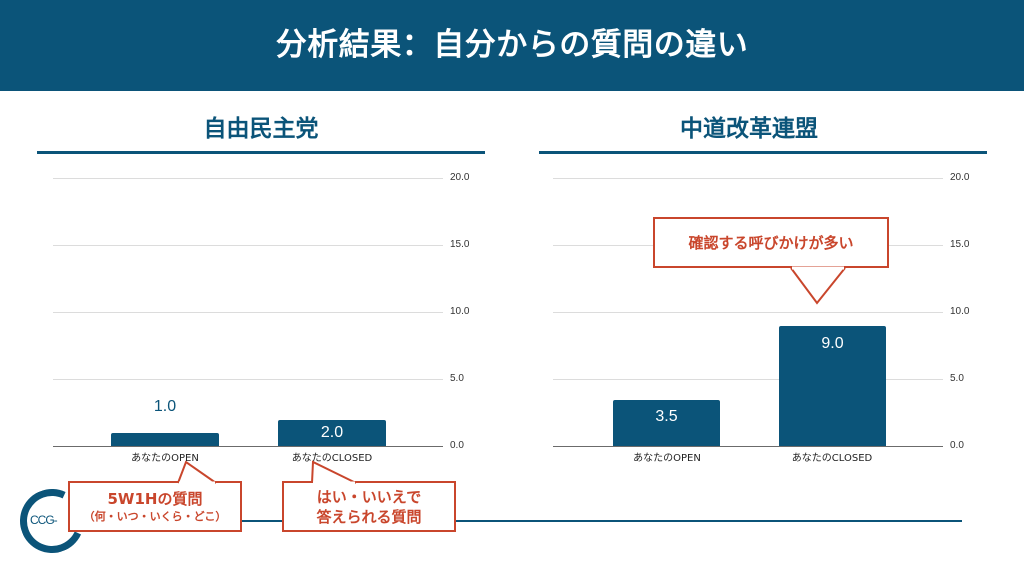 Image resolution: width=1024 pixels, height=573 pixels. I want to click on page-title: 分析結果：自分からの質問の違い, so click(512, 45).